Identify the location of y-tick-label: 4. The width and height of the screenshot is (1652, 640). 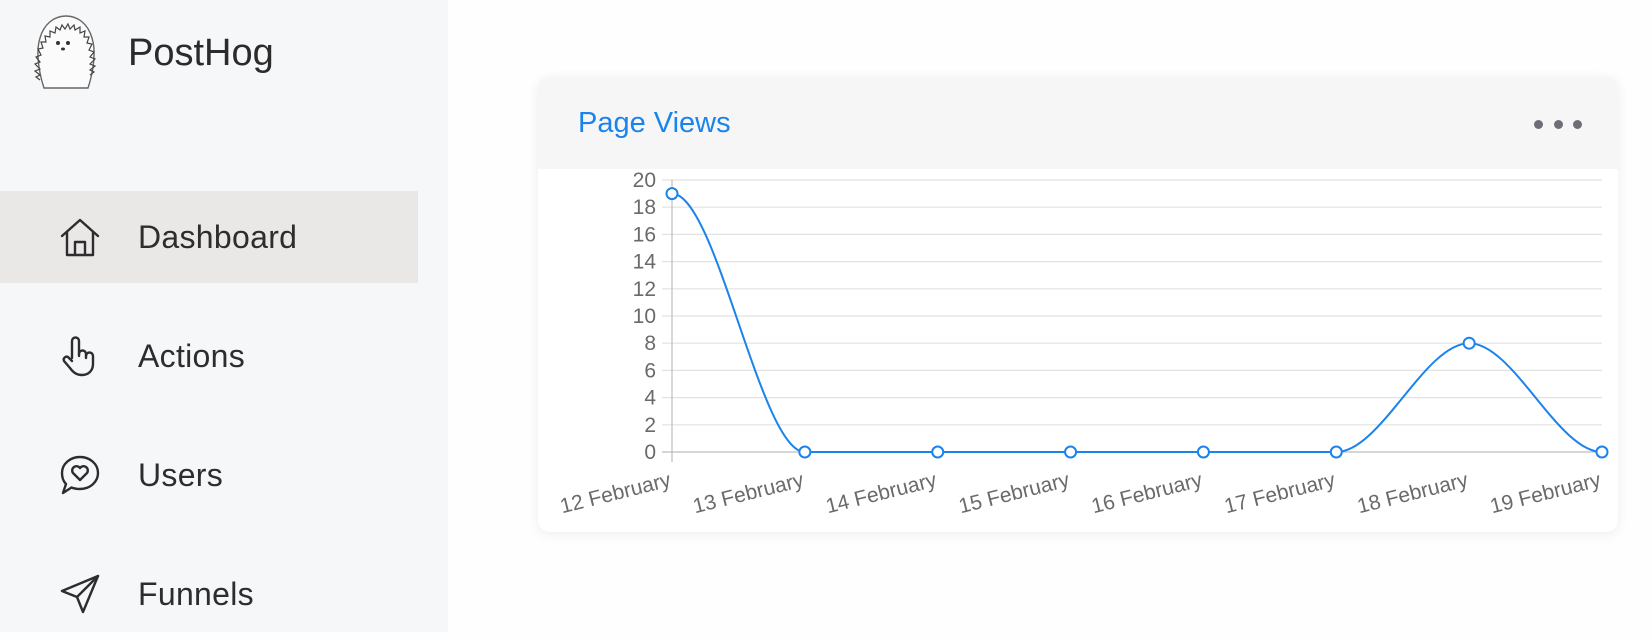
(650, 398).